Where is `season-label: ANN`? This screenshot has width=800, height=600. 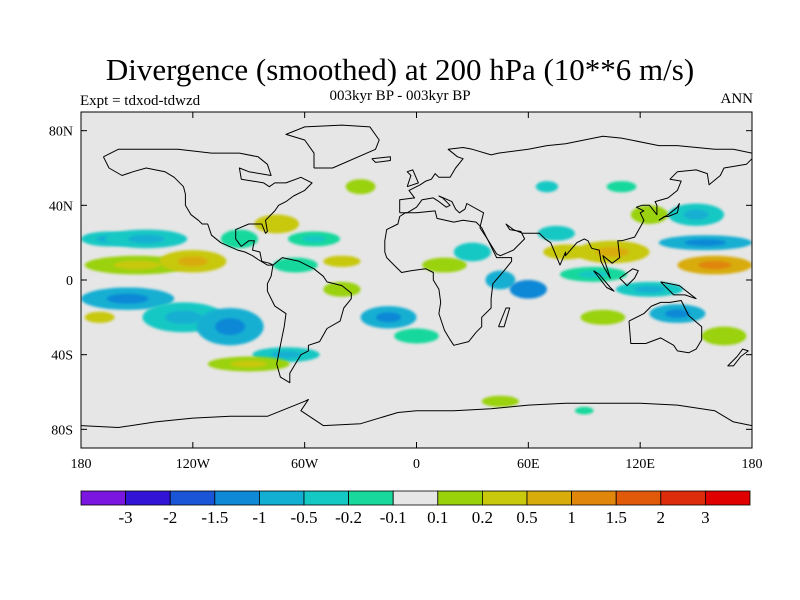
season-label: ANN is located at coordinates (737, 99).